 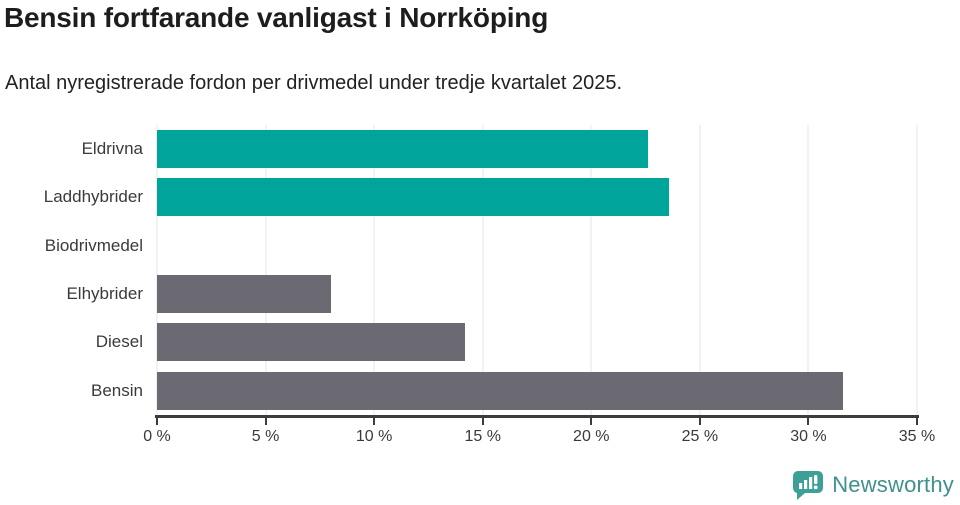 What do you see at coordinates (104, 293) in the screenshot?
I see `category-label: Elhybrider` at bounding box center [104, 293].